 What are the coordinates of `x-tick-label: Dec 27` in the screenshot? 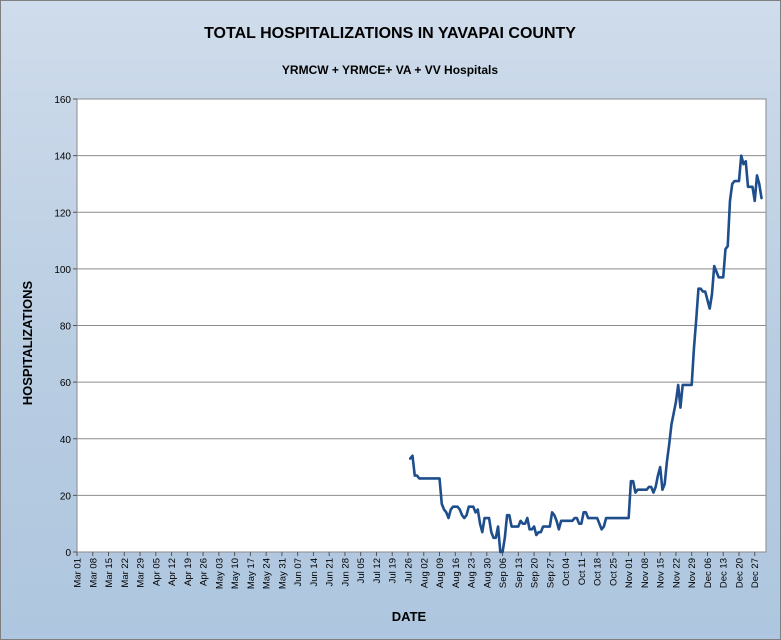 It's located at (755, 573).